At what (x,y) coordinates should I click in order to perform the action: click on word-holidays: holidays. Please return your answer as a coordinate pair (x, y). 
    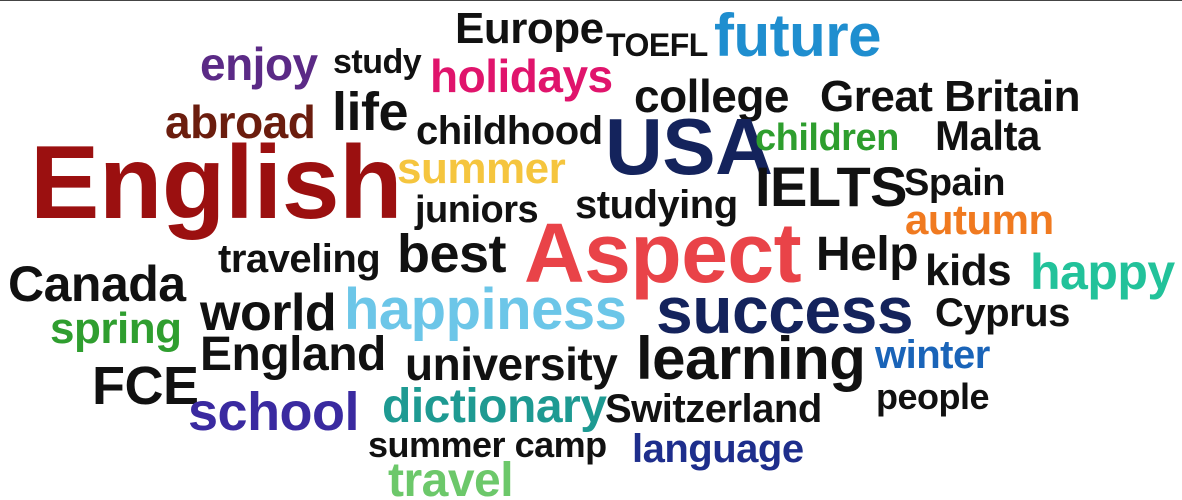
    Looking at the image, I should click on (521, 76).